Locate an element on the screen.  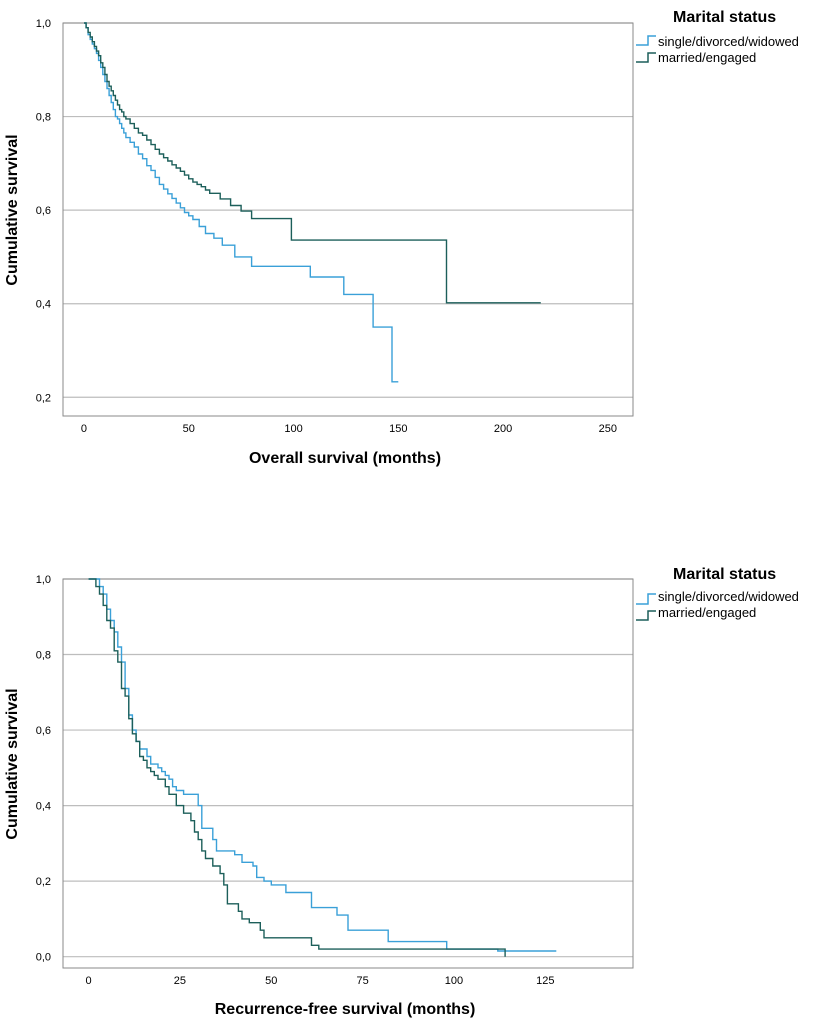
x-tick-label: 150 is located at coordinates (398, 429).